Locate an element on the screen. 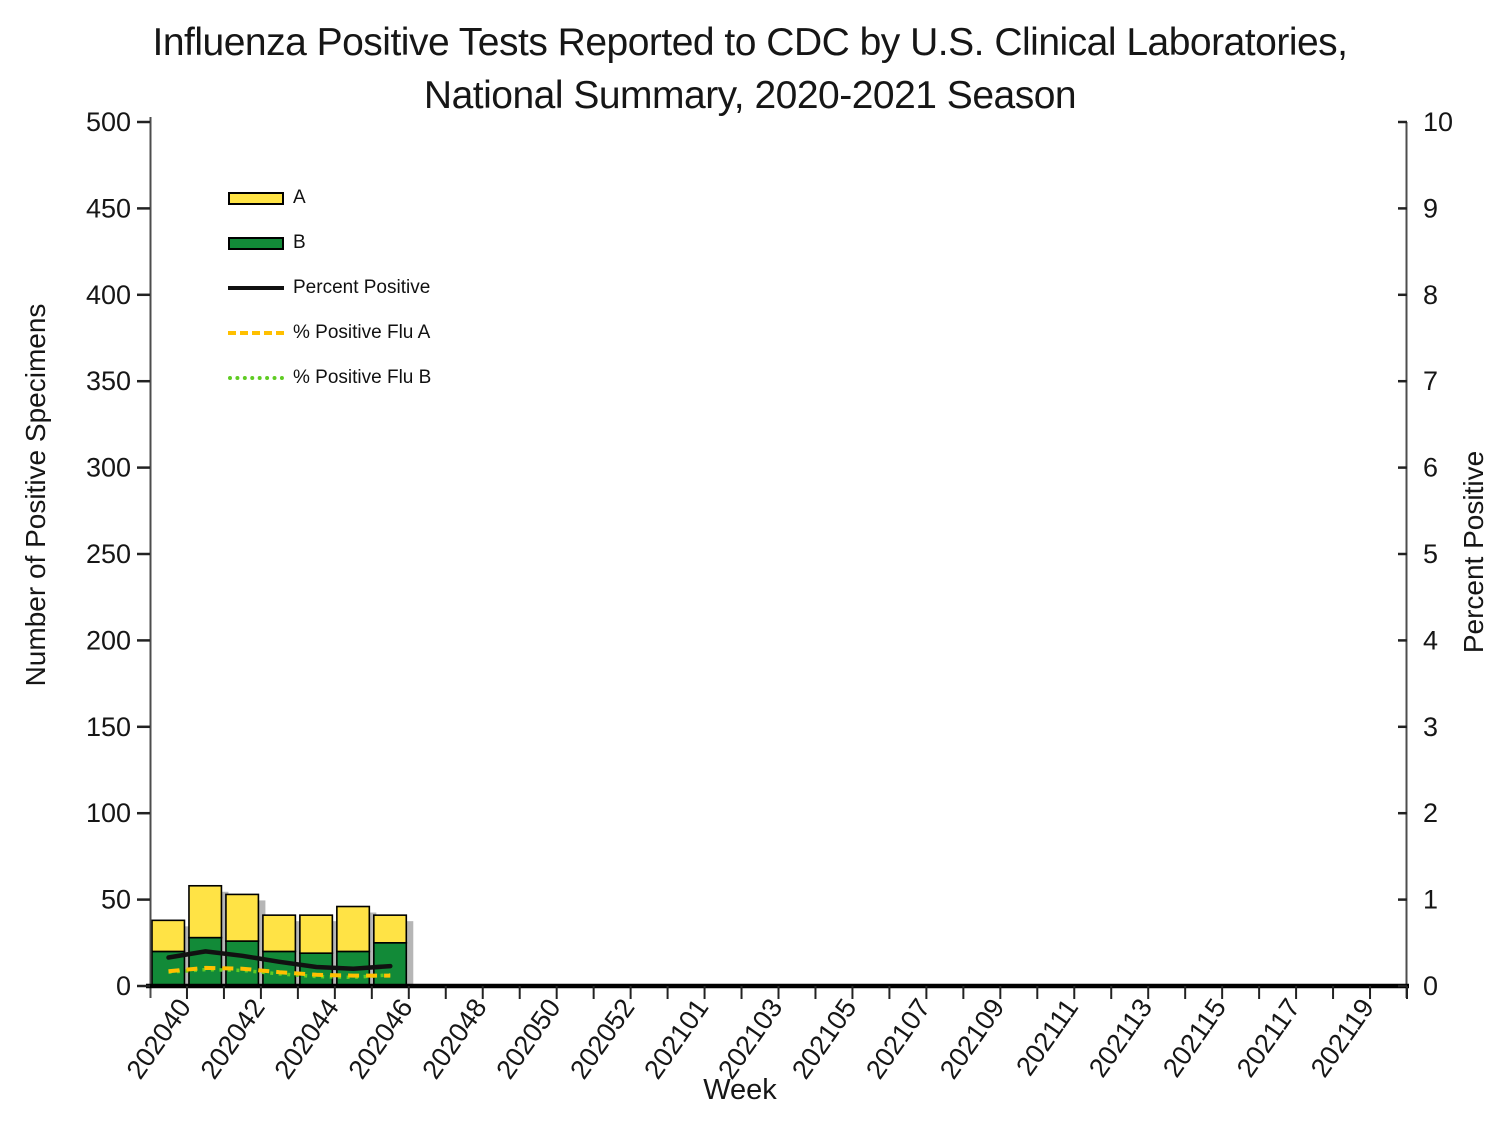  x-tick-label: 202046 is located at coordinates (380, 1038).